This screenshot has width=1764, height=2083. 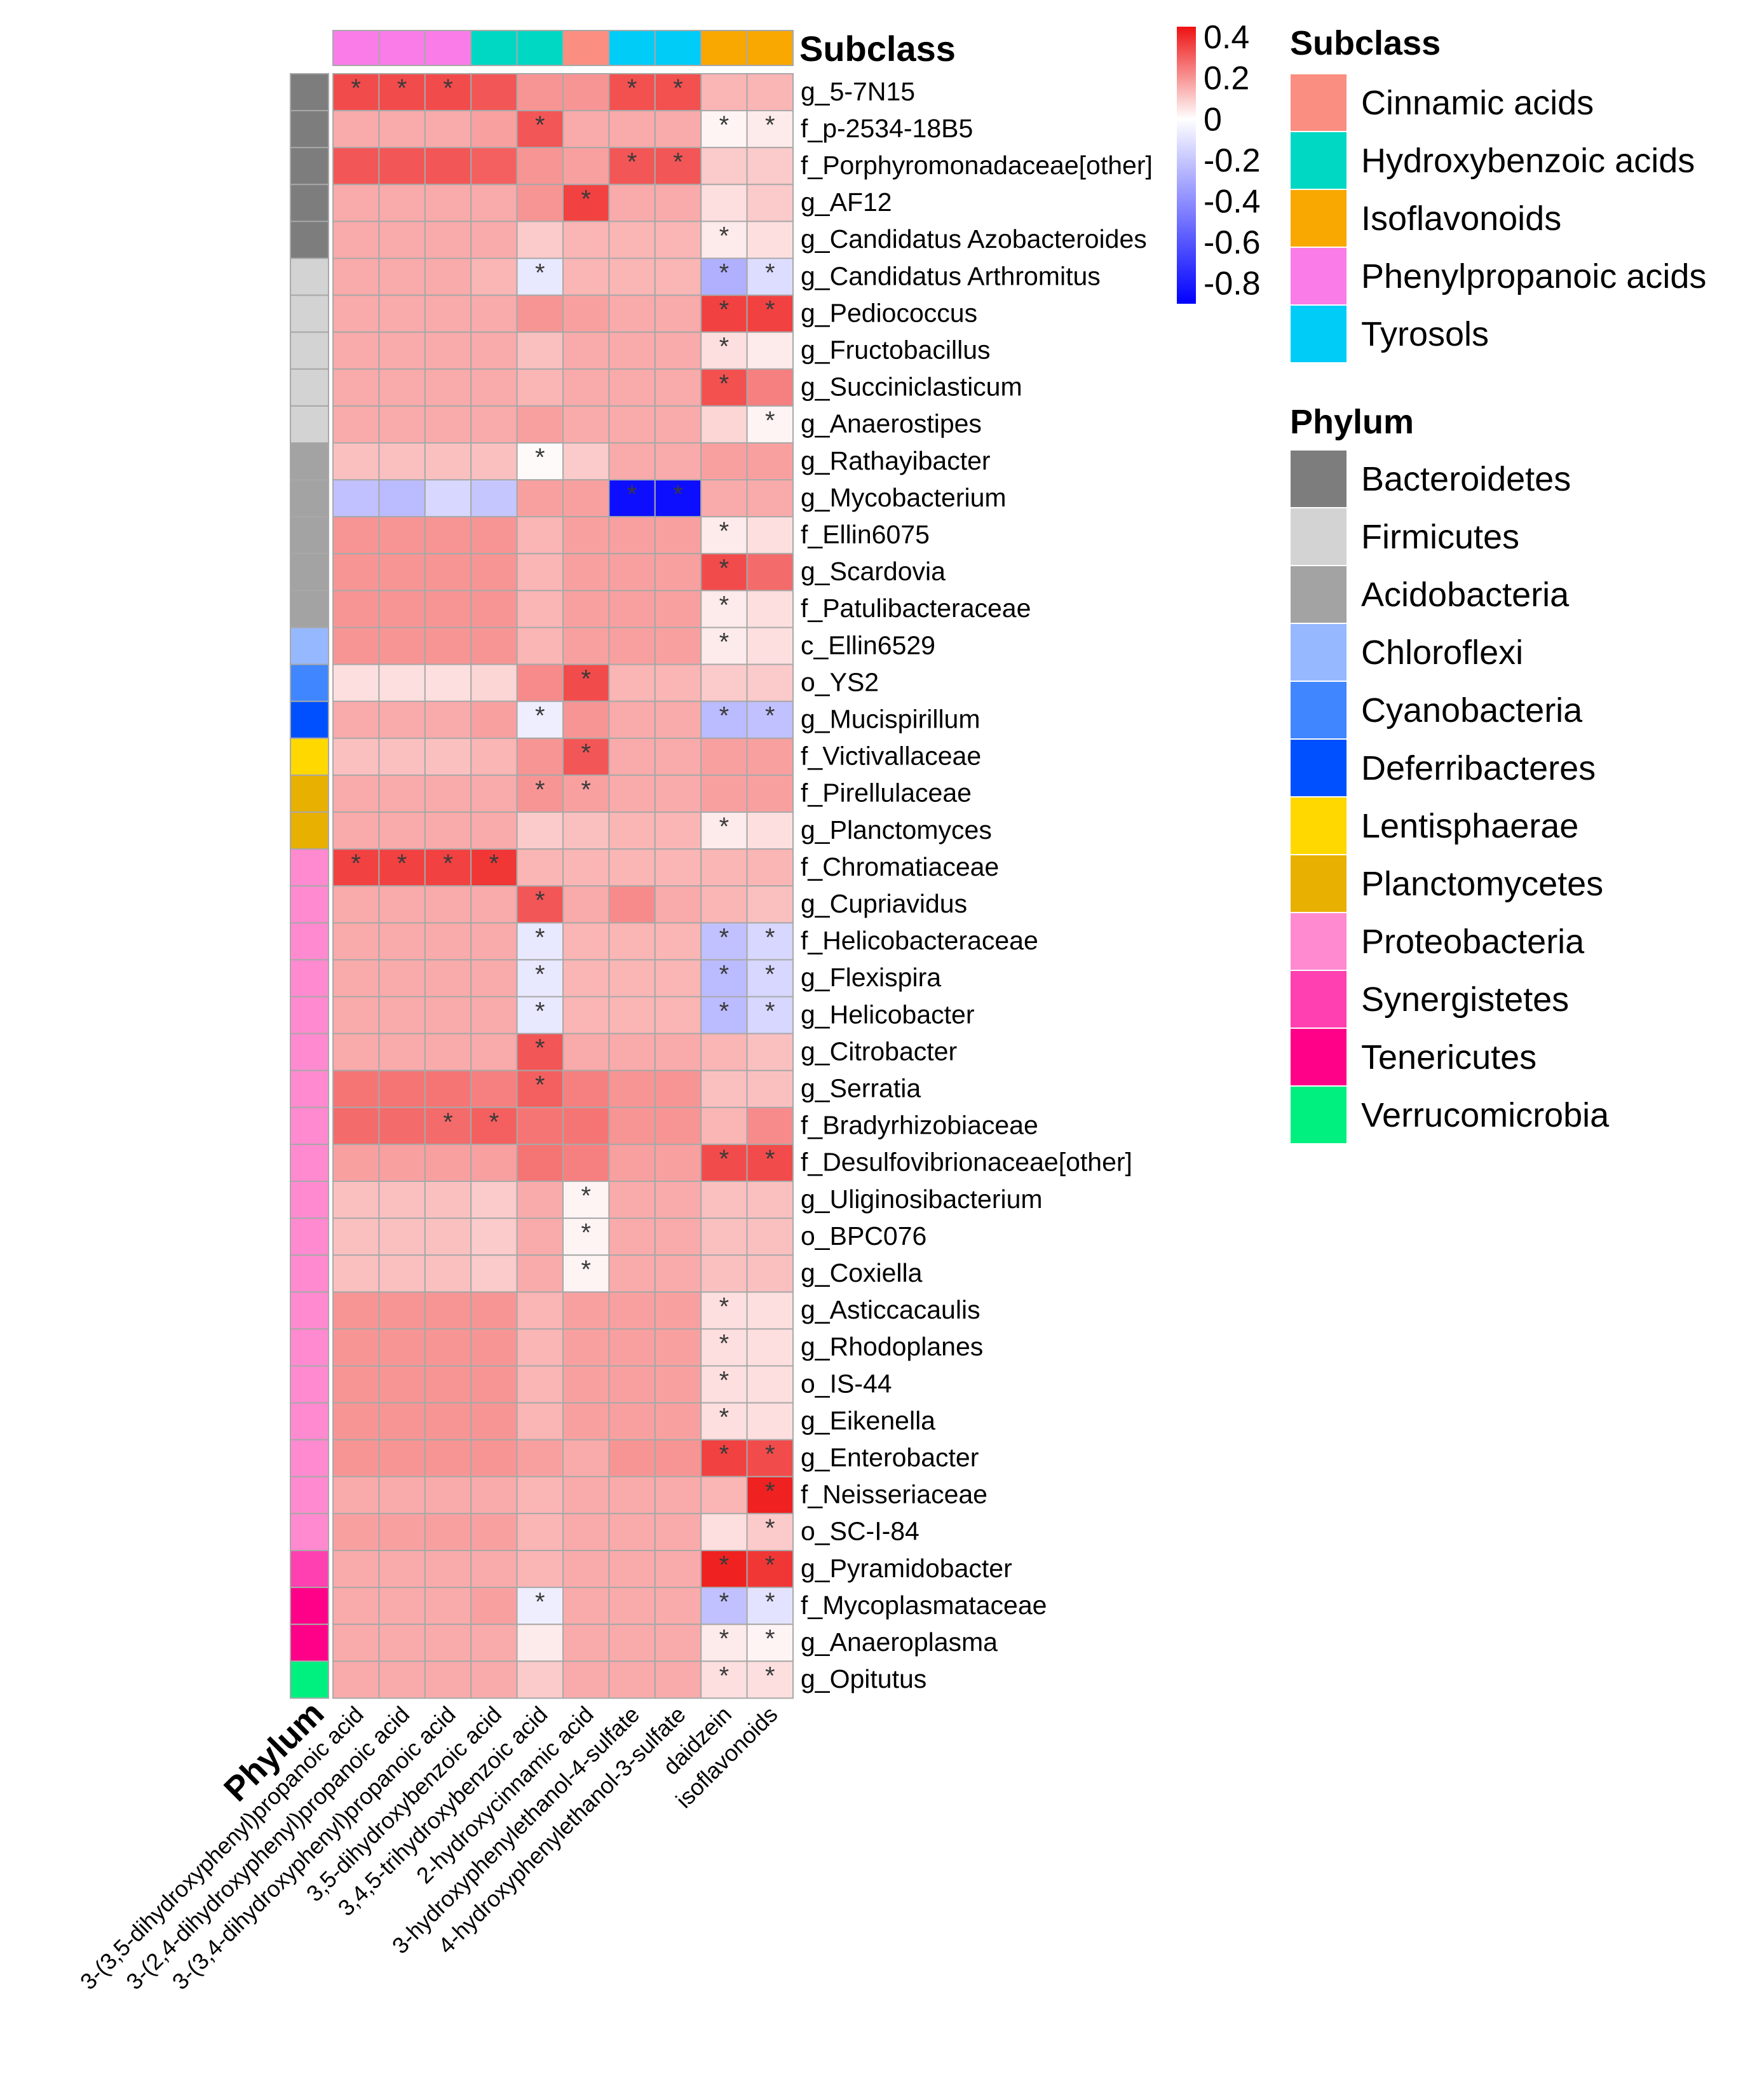 What do you see at coordinates (1466, 479) in the screenshot?
I see `legend-label: Bacteroidetes` at bounding box center [1466, 479].